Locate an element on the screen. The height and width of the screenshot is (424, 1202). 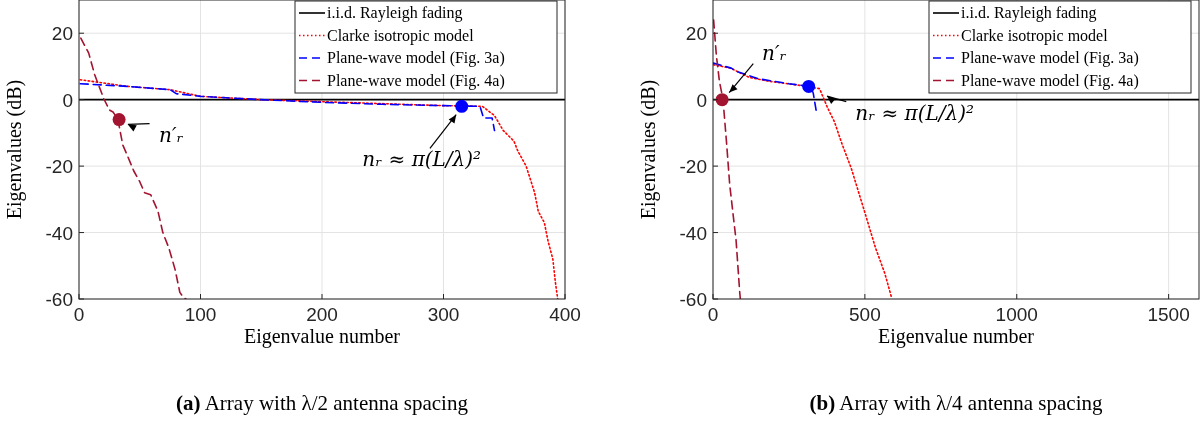
text: (a) Array with λ/2 antenna spacing is located at coordinates (322, 403).